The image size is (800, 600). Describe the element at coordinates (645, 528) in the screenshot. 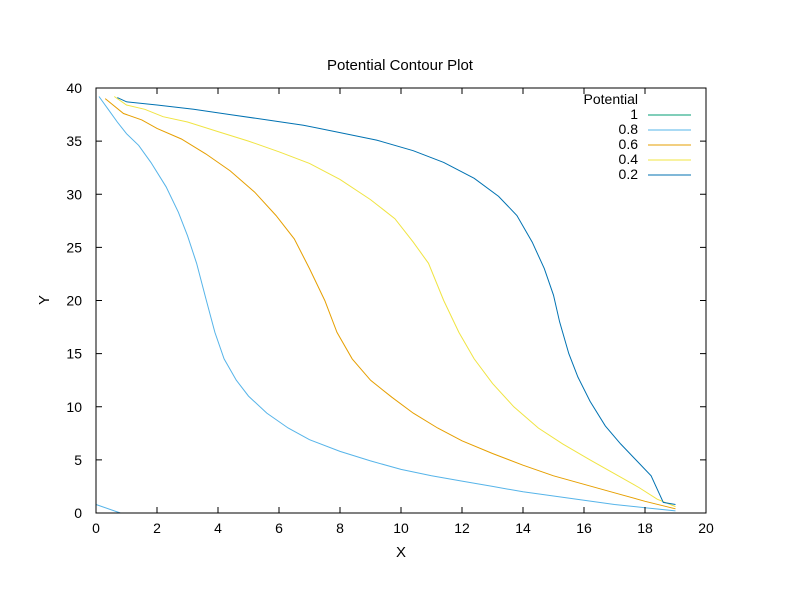

I see `x-tick-label: 18` at that location.